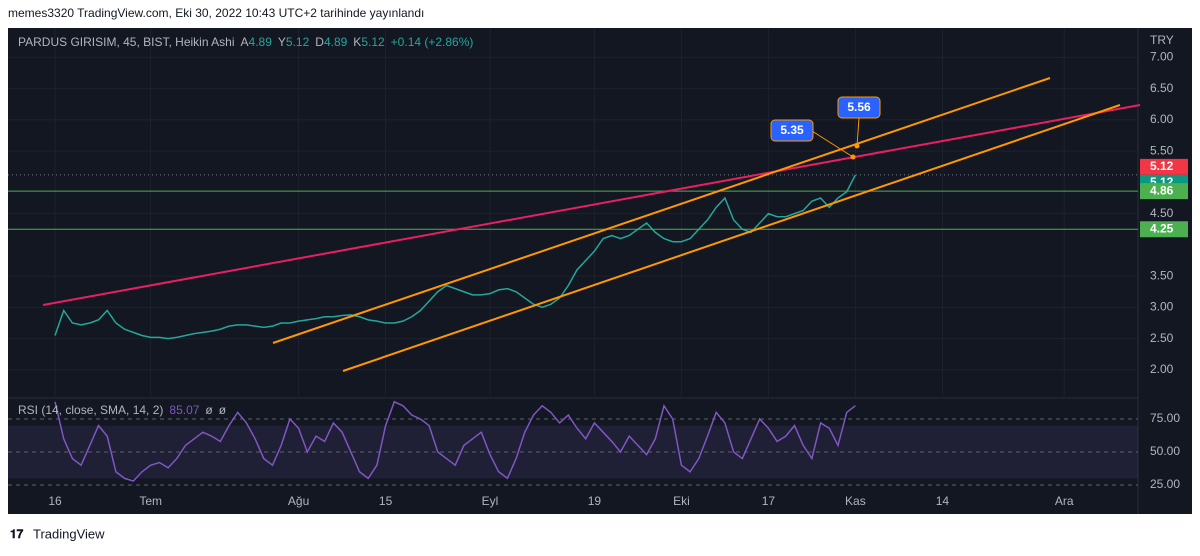  Describe the element at coordinates (298, 501) in the screenshot. I see `x-tick-label: Ağu` at that location.